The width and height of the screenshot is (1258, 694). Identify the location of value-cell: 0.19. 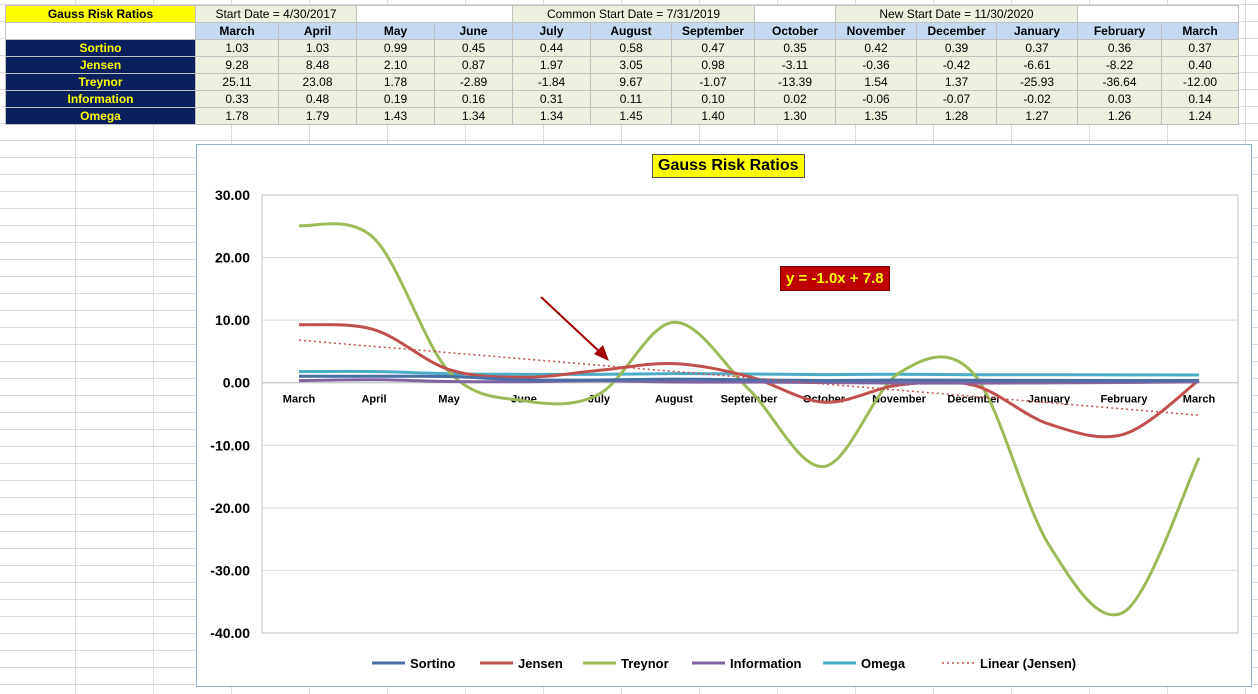
(395, 99).